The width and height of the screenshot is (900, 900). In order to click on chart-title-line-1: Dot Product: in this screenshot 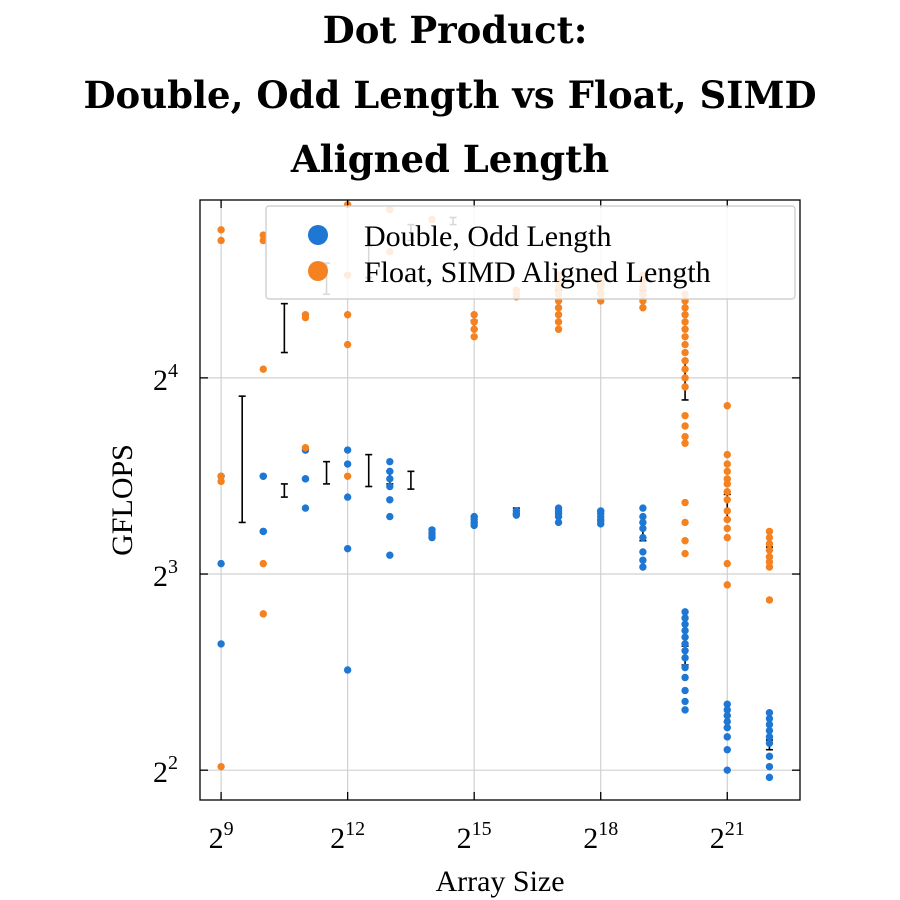, I will do `click(455, 30)`.